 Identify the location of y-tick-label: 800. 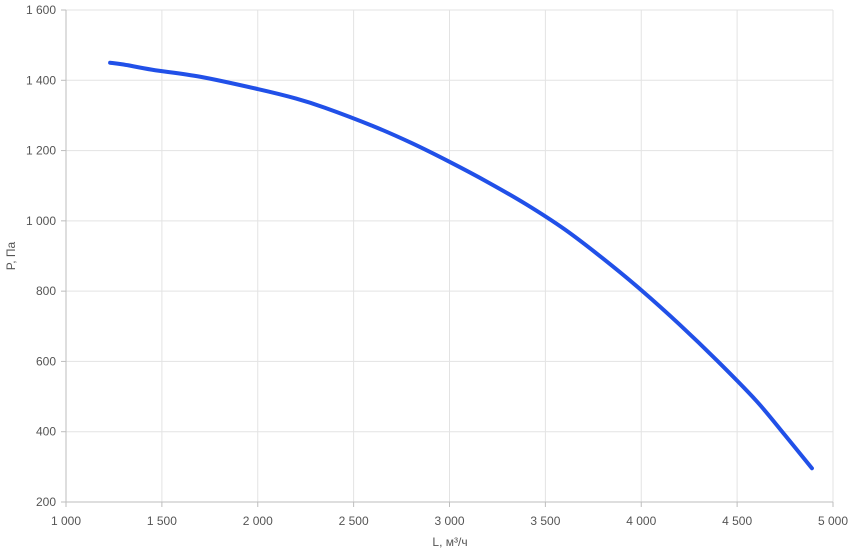
(46, 291).